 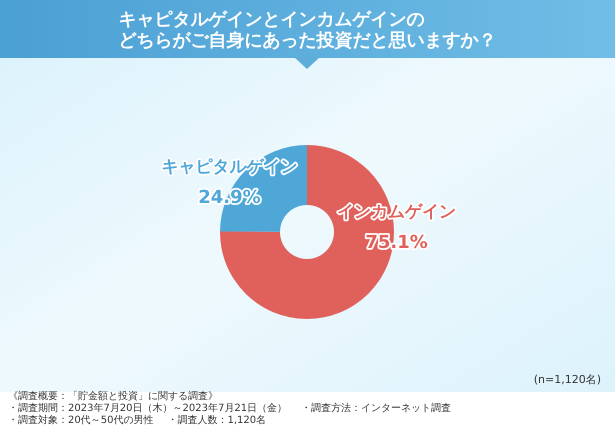 What do you see at coordinates (229, 167) in the screenshot?
I see `slice-label: キャピタルゲイン` at bounding box center [229, 167].